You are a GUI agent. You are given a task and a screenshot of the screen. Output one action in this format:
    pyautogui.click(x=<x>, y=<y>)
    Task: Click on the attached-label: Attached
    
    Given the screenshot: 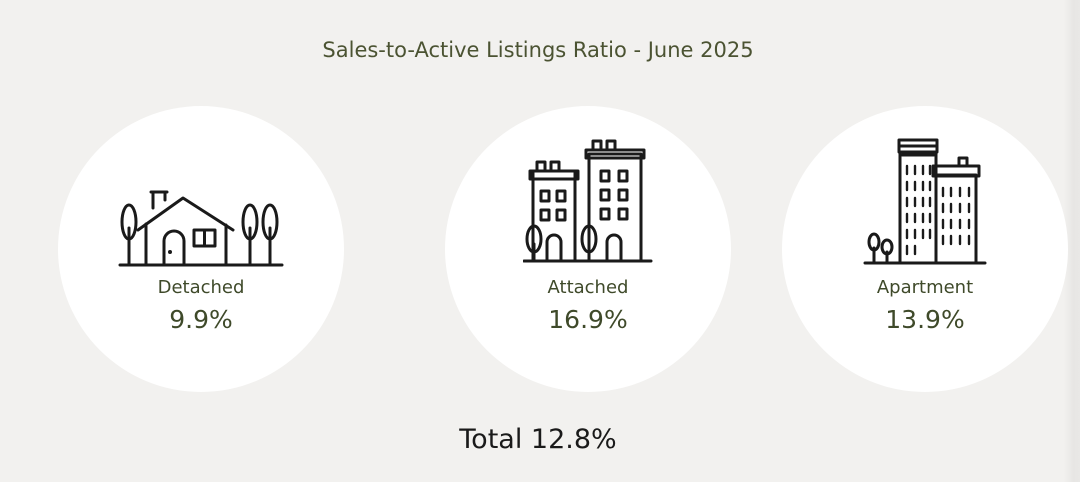 What is the action you would take?
    pyautogui.click(x=588, y=287)
    